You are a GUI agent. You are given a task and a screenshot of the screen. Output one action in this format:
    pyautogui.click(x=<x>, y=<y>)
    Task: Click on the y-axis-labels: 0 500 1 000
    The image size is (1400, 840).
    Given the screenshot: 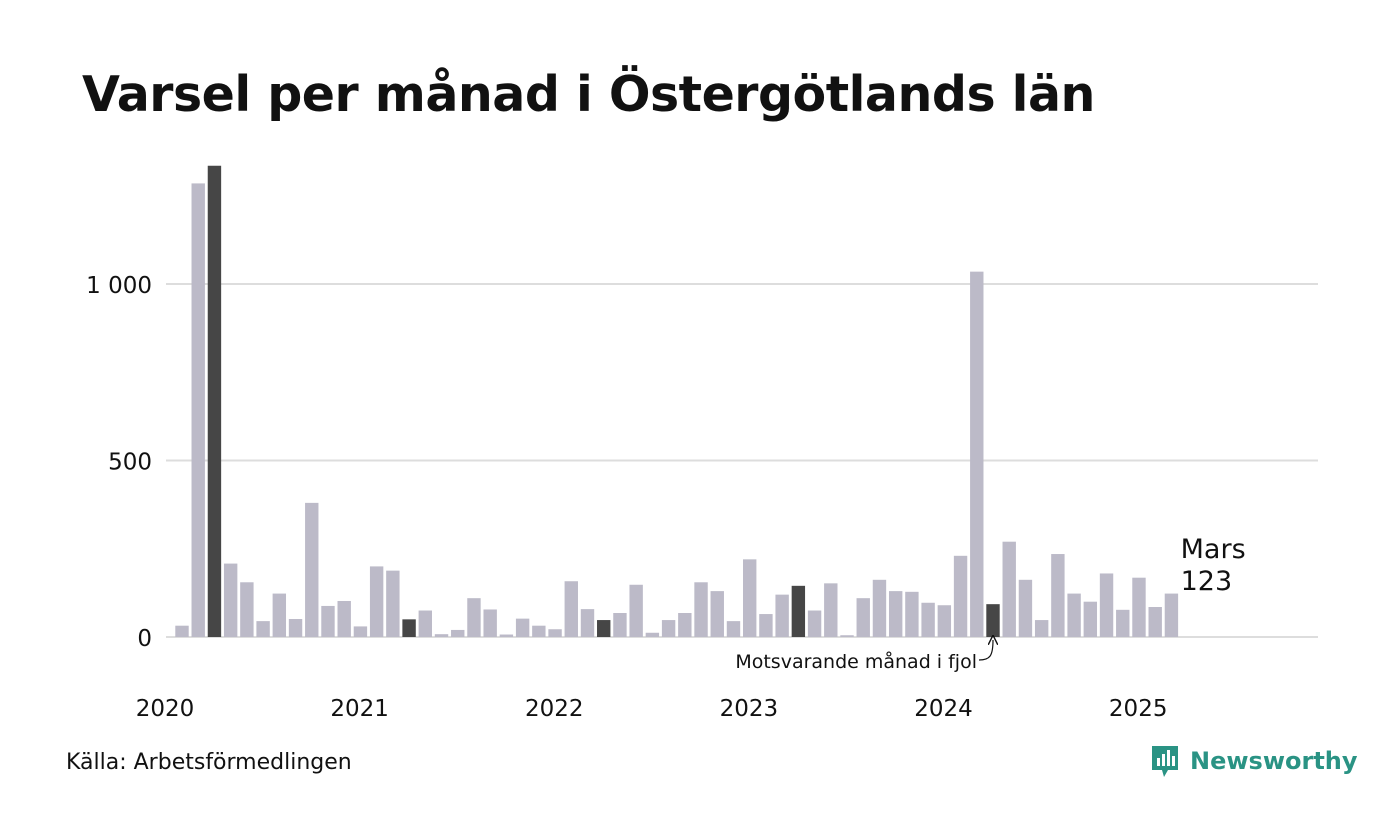 What is the action you would take?
    pyautogui.click(x=119, y=462)
    